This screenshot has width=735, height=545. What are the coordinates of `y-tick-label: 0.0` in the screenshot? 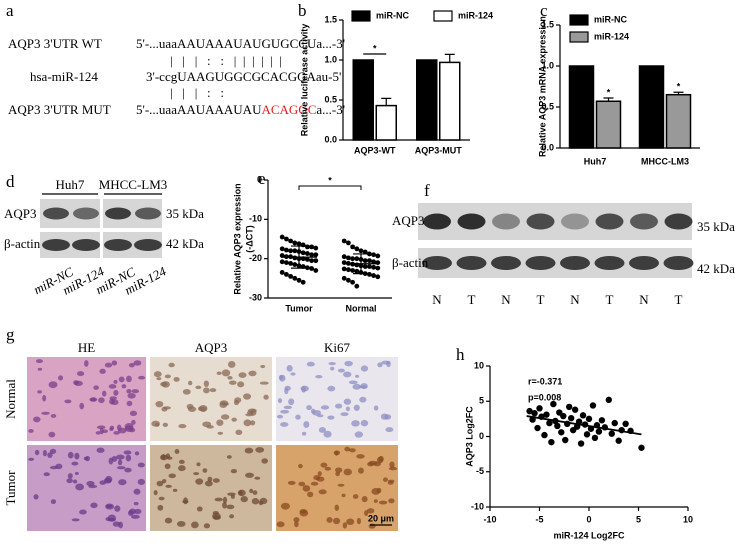 It's located at (330, 139).